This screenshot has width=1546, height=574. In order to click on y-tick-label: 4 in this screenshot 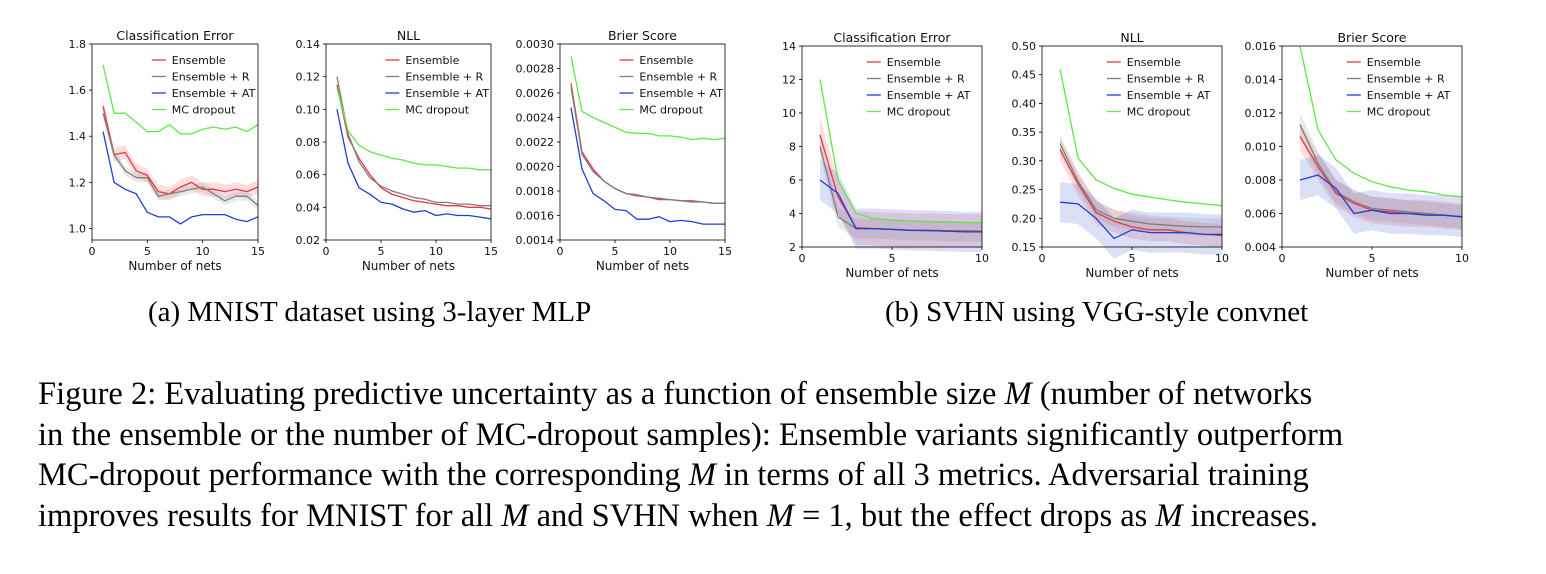, I will do `click(792, 214)`.